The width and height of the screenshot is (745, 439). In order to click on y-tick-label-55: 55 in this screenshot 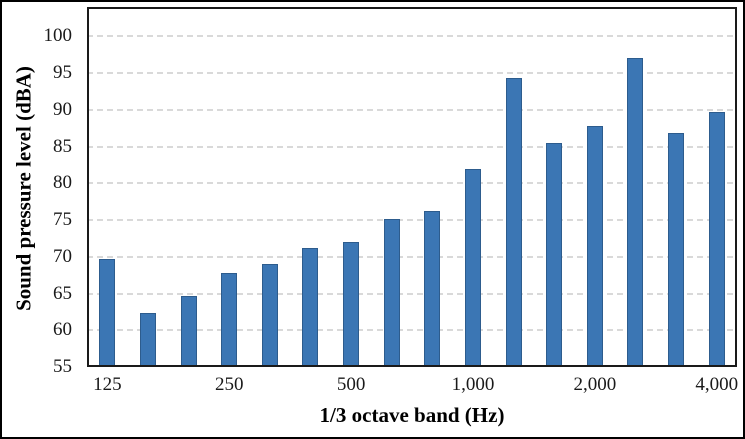, I will do `click(62, 366)`.